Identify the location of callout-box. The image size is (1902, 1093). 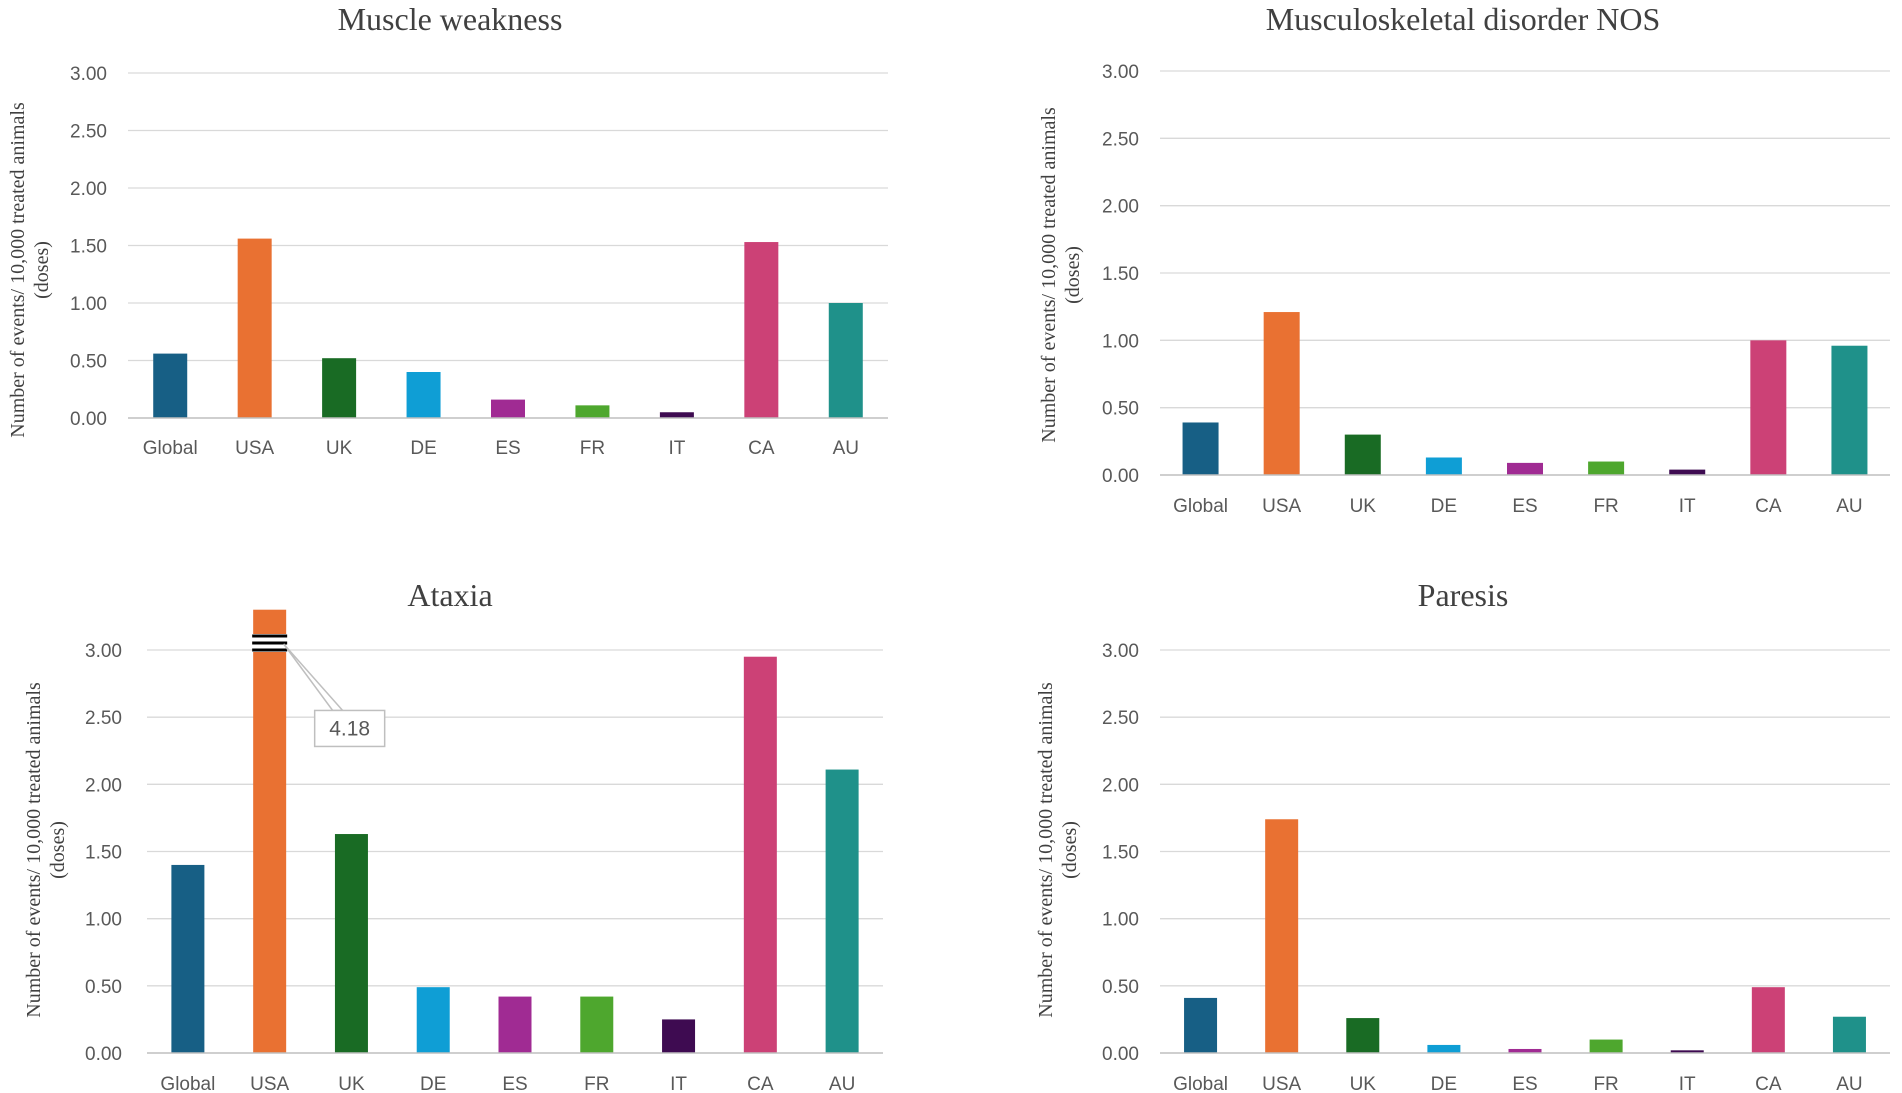
(349, 728).